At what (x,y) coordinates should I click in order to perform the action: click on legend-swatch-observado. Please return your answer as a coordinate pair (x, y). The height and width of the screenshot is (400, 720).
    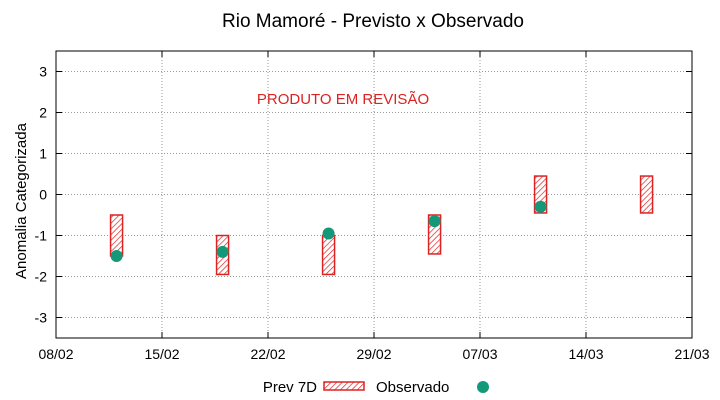
    Looking at the image, I should click on (483, 387).